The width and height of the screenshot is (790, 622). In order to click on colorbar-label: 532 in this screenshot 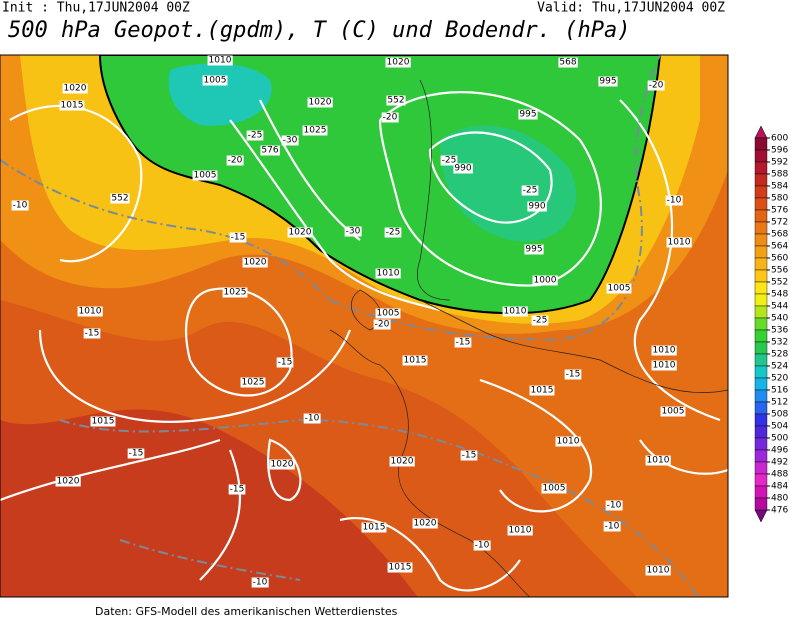, I will do `click(779, 343)`.